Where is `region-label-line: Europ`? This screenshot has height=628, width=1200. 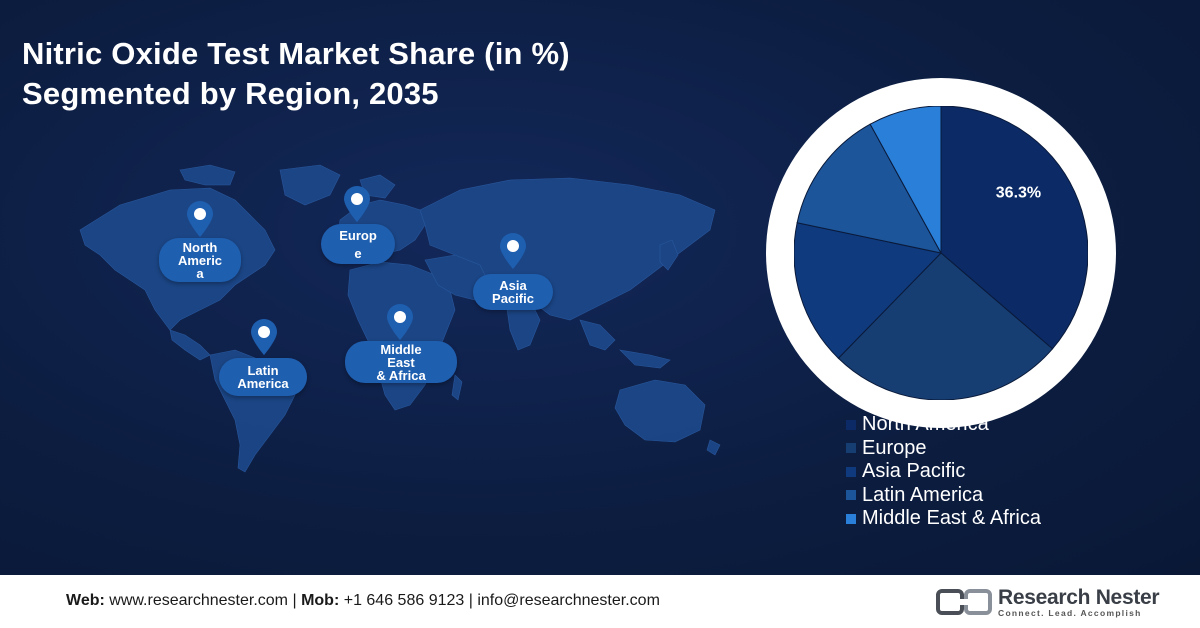
region-label-line: Europ is located at coordinates (358, 235).